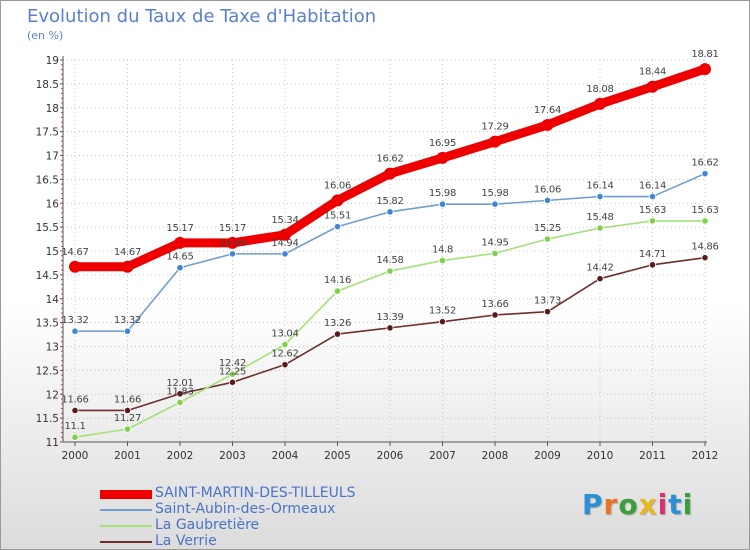 This screenshot has height=550, width=750. Describe the element at coordinates (127, 456) in the screenshot. I see `x-tick-label: 2001` at that location.